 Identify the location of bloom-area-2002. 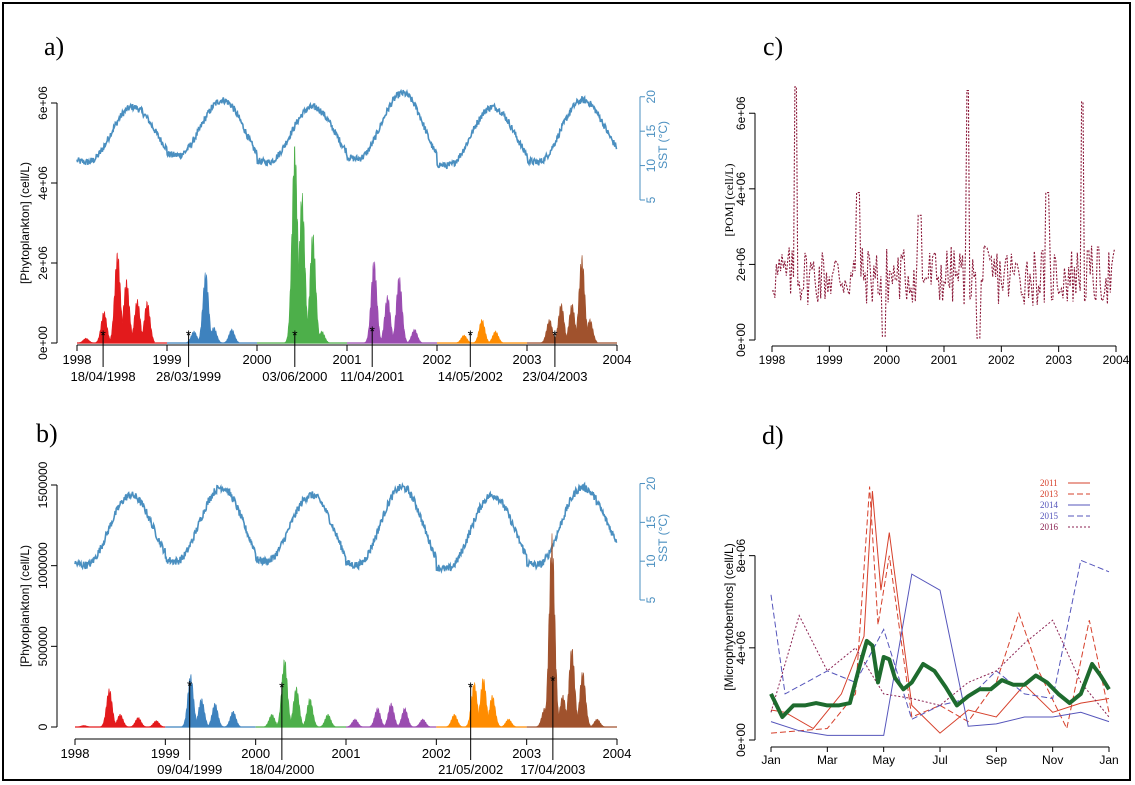
(477, 703).